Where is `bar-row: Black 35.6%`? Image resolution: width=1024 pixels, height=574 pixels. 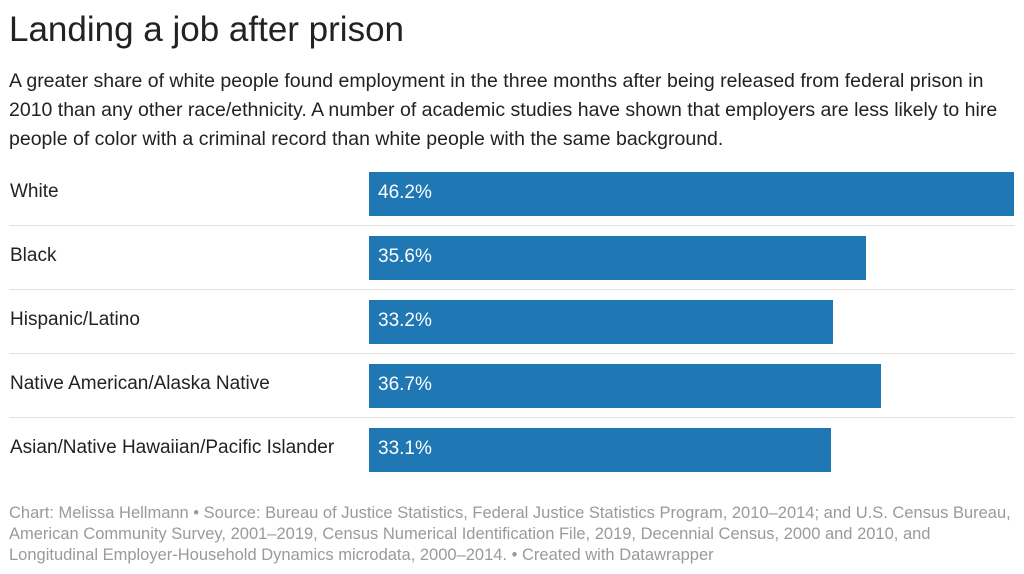 bar-row: Black 35.6% is located at coordinates (512, 258).